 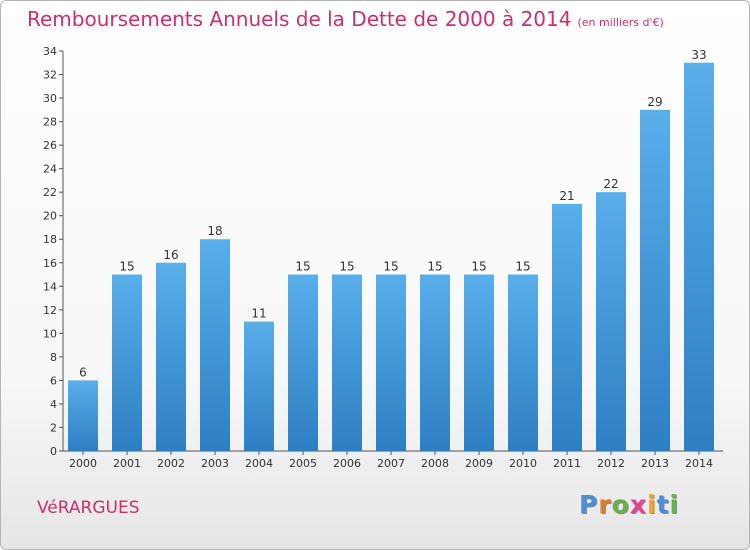 I want to click on x-tick-label: 2011, so click(x=567, y=463).